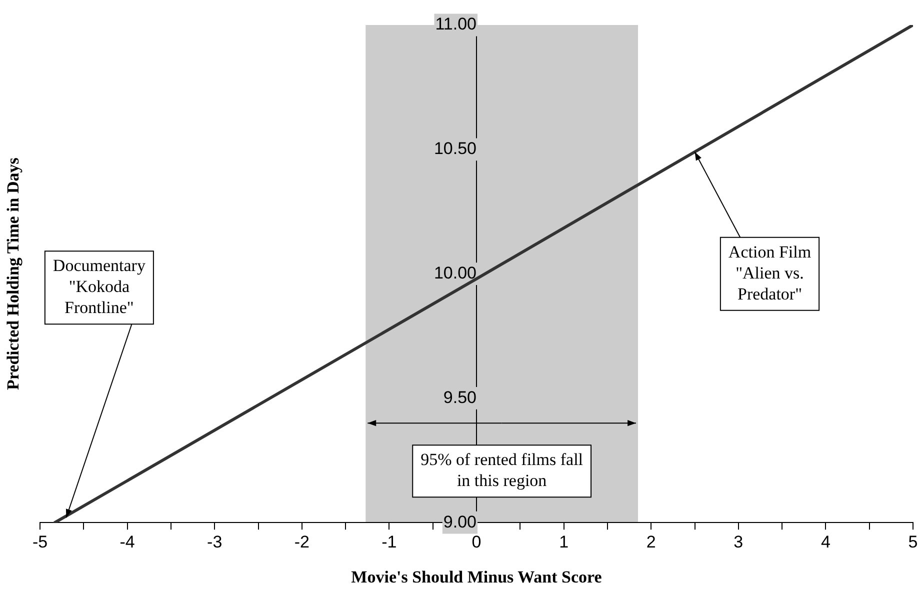 This screenshot has height=601, width=923. Describe the element at coordinates (389, 542) in the screenshot. I see `x-tick-label: -1` at that location.